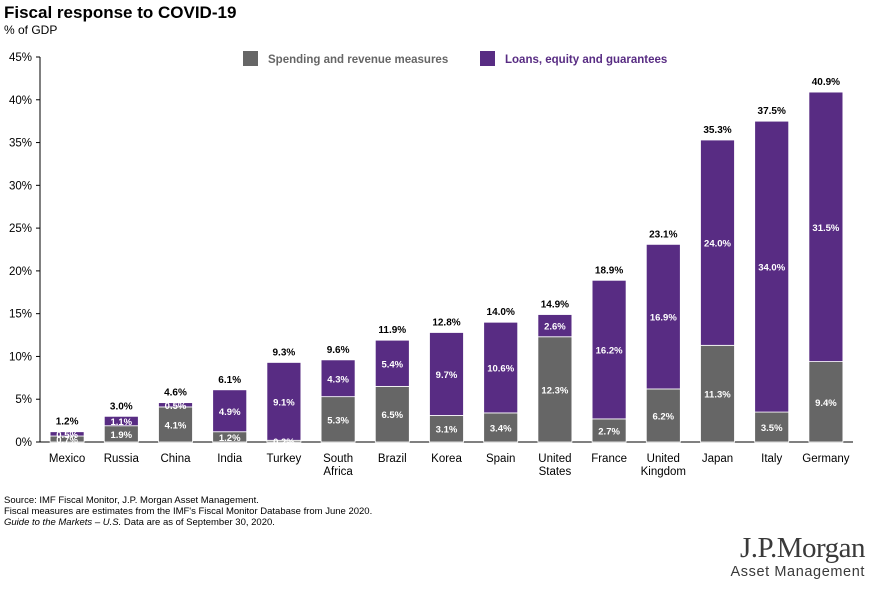 The height and width of the screenshot is (605, 871). Describe the element at coordinates (198, 522) in the screenshot. I see `date-text: Data are as of September 30, 2020.` at that location.